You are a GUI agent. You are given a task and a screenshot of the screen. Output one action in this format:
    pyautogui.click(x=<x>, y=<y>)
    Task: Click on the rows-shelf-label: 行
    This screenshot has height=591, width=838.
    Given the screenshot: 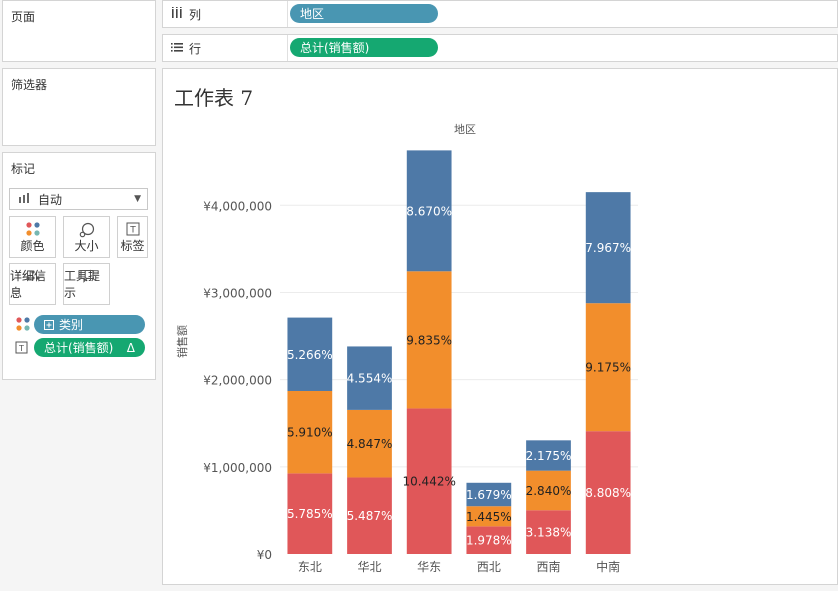 What is the action you would take?
    pyautogui.click(x=195, y=48)
    